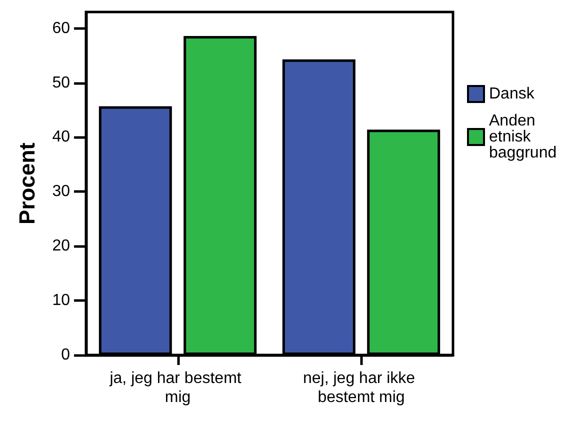 This screenshot has height=423, width=585. Describe the element at coordinates (61, 137) in the screenshot. I see `y-tick-label: 40` at that location.